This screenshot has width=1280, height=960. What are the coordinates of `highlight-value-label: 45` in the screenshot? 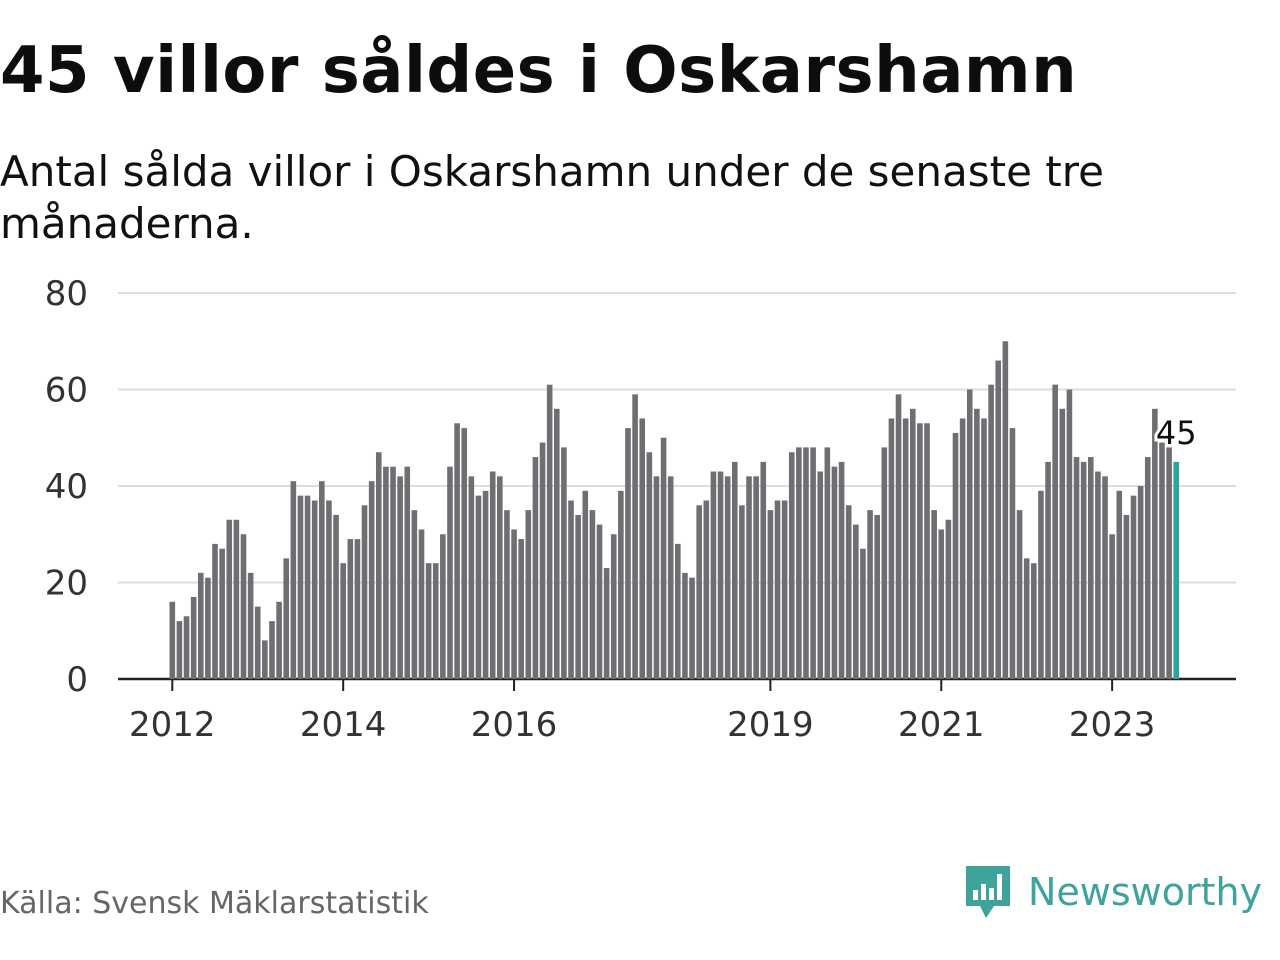 It's located at (1176, 433).